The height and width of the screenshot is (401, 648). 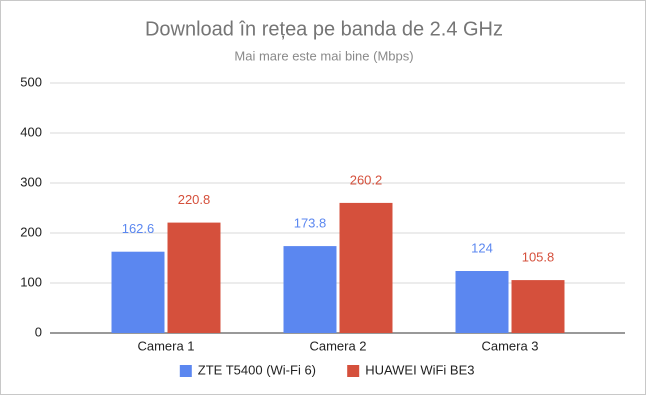 I want to click on y-tick-label: 400, so click(x=31, y=131).